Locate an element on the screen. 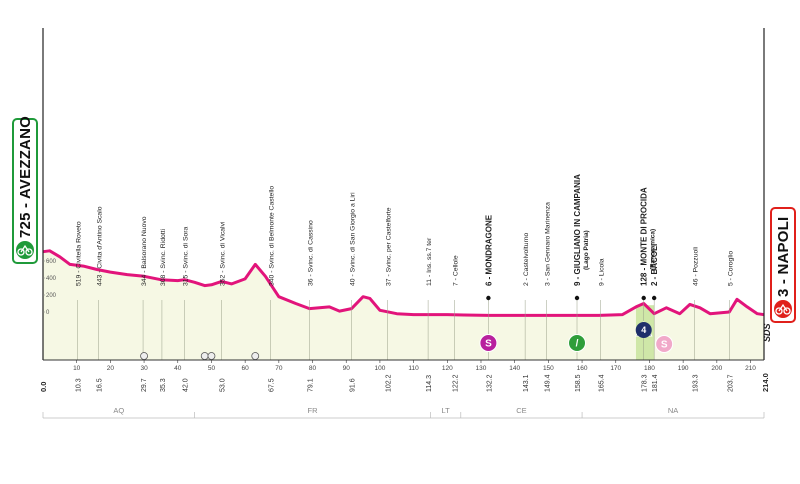  start-town-box: 725 - AVEZZANO is located at coordinates (25, 190).